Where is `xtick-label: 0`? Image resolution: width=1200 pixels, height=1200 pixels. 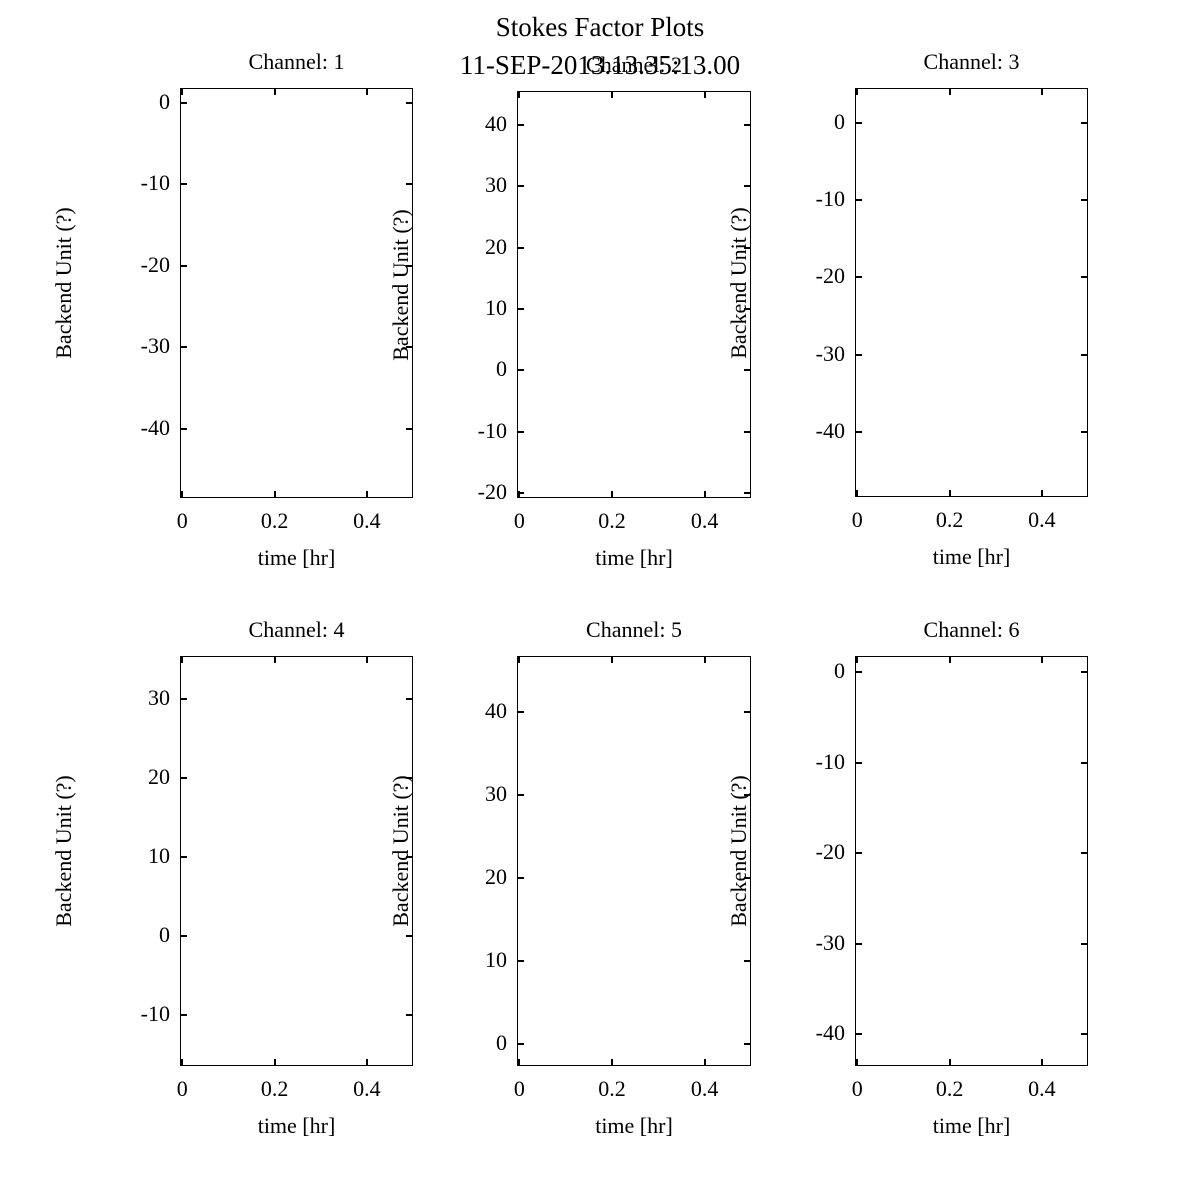
xtick-label: 0 is located at coordinates (857, 1088).